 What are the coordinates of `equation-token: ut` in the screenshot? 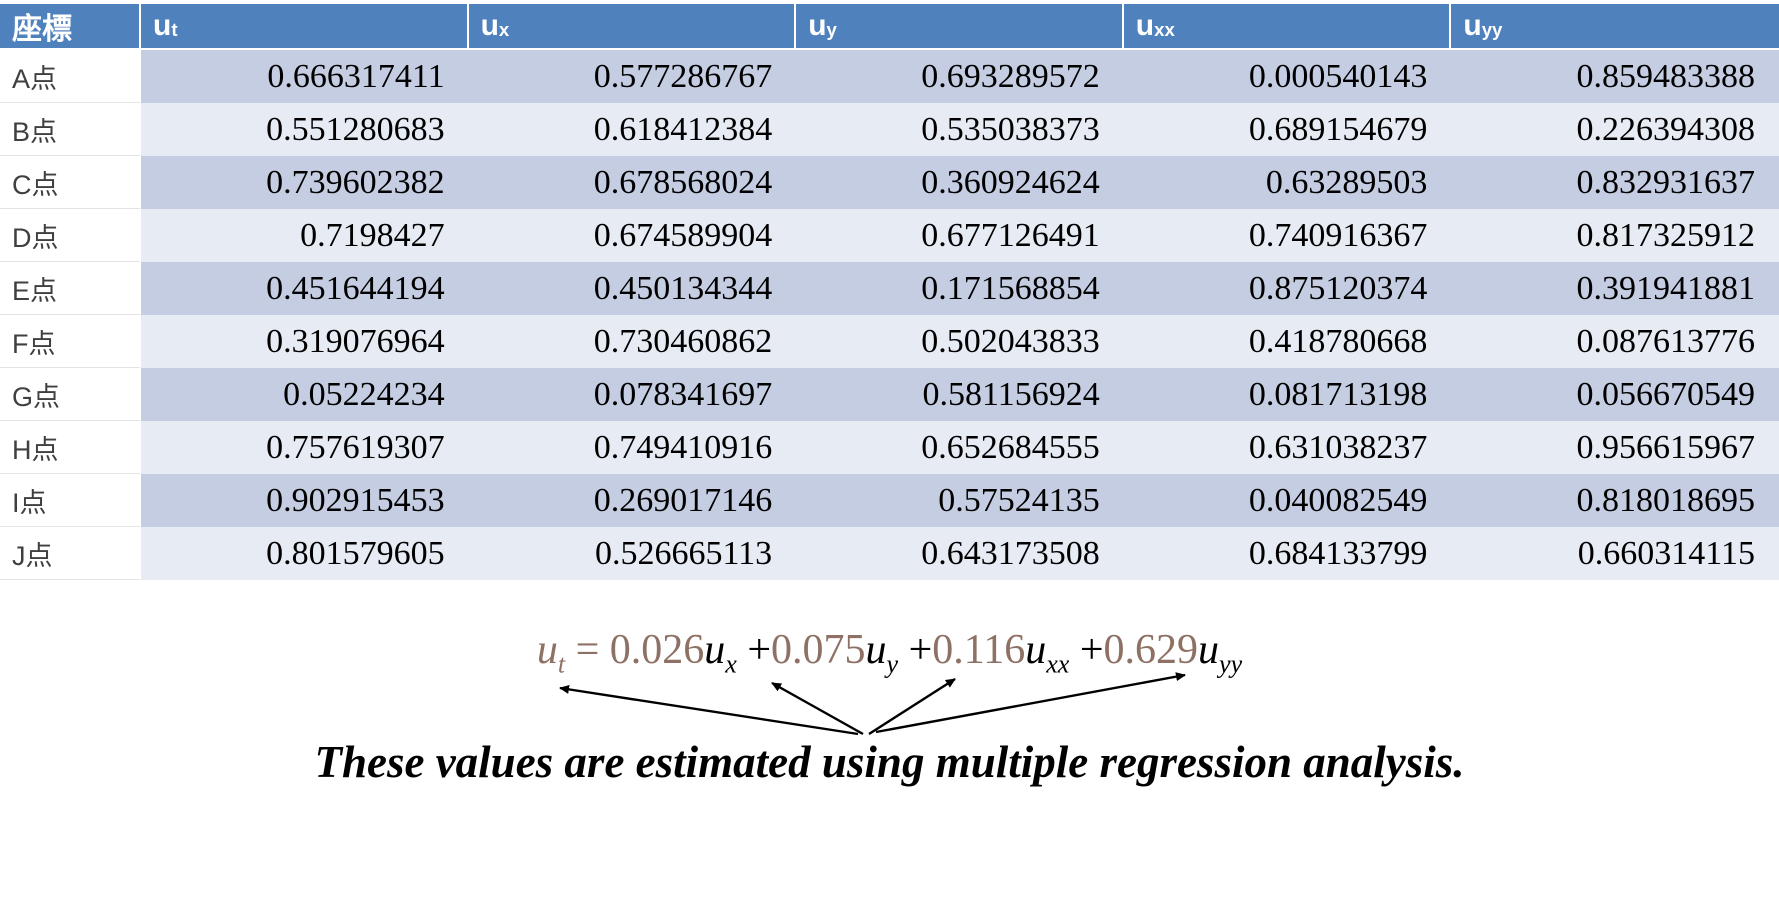 It's located at (551, 653).